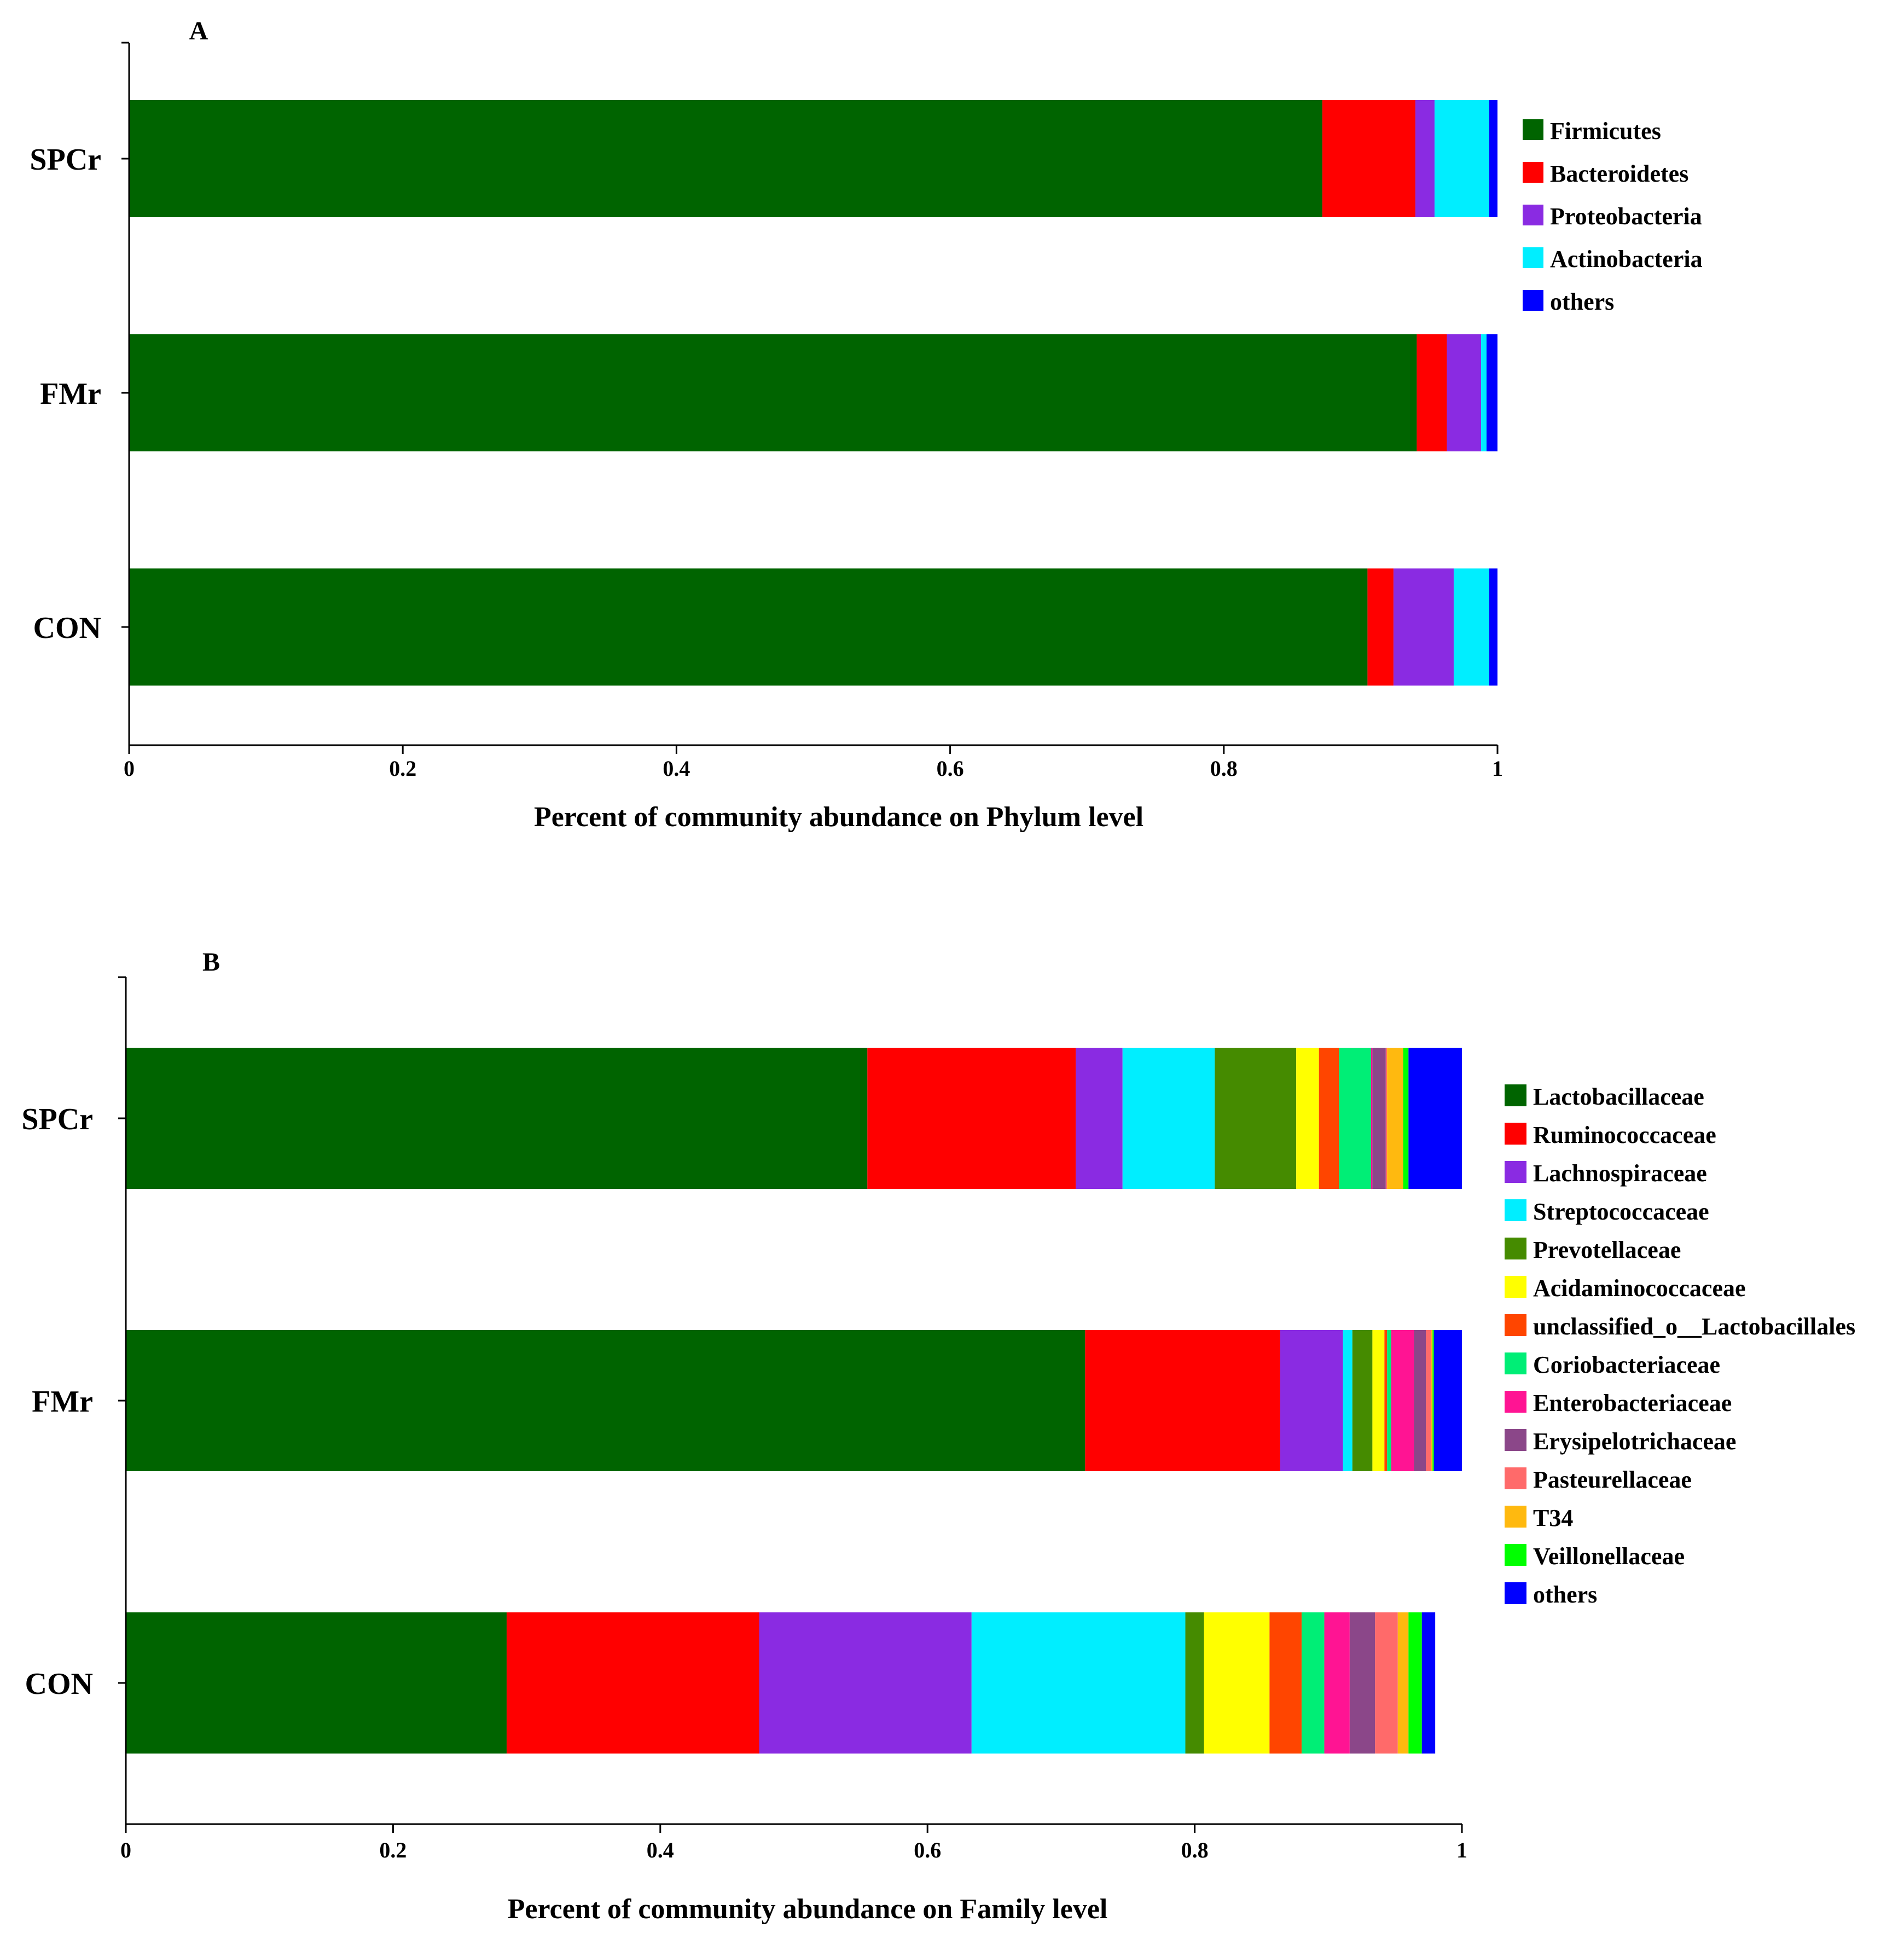 The image size is (1904, 1939). I want to click on bar-segment-fmr-erysipelotrichaceae, so click(1420, 1401).